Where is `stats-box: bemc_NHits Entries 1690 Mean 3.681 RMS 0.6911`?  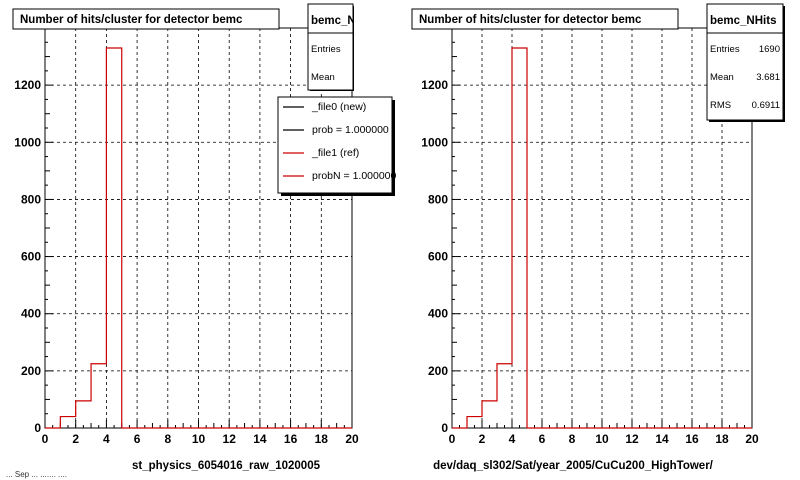
stats-box: bemc_NHits Entries 1690 Mean 3.681 RMS 0.6911 is located at coordinates (745, 62).